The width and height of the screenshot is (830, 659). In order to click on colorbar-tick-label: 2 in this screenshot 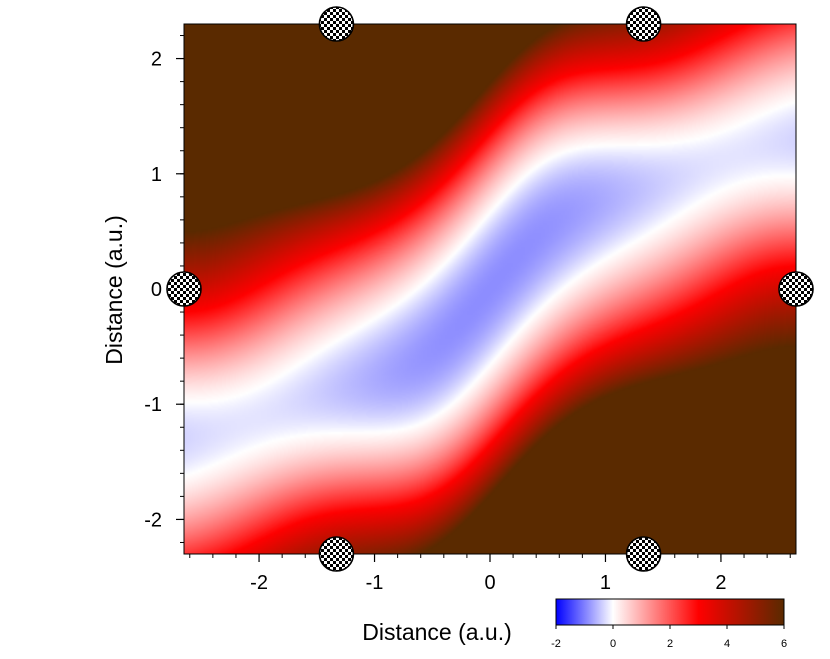, I will do `click(670, 644)`.